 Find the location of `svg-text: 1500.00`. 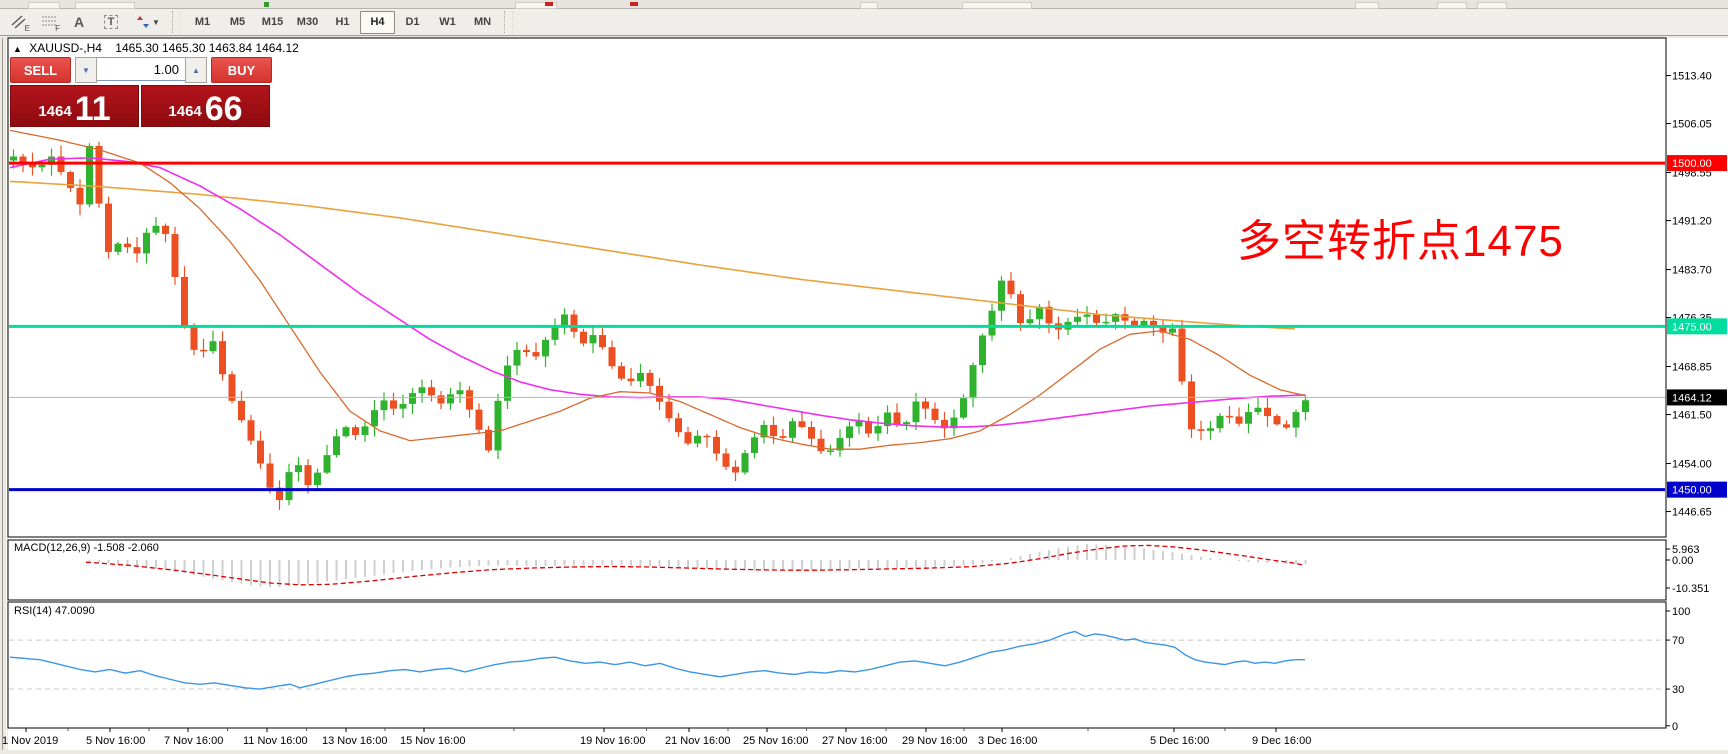

svg-text: 1500.00 is located at coordinates (1692, 164).